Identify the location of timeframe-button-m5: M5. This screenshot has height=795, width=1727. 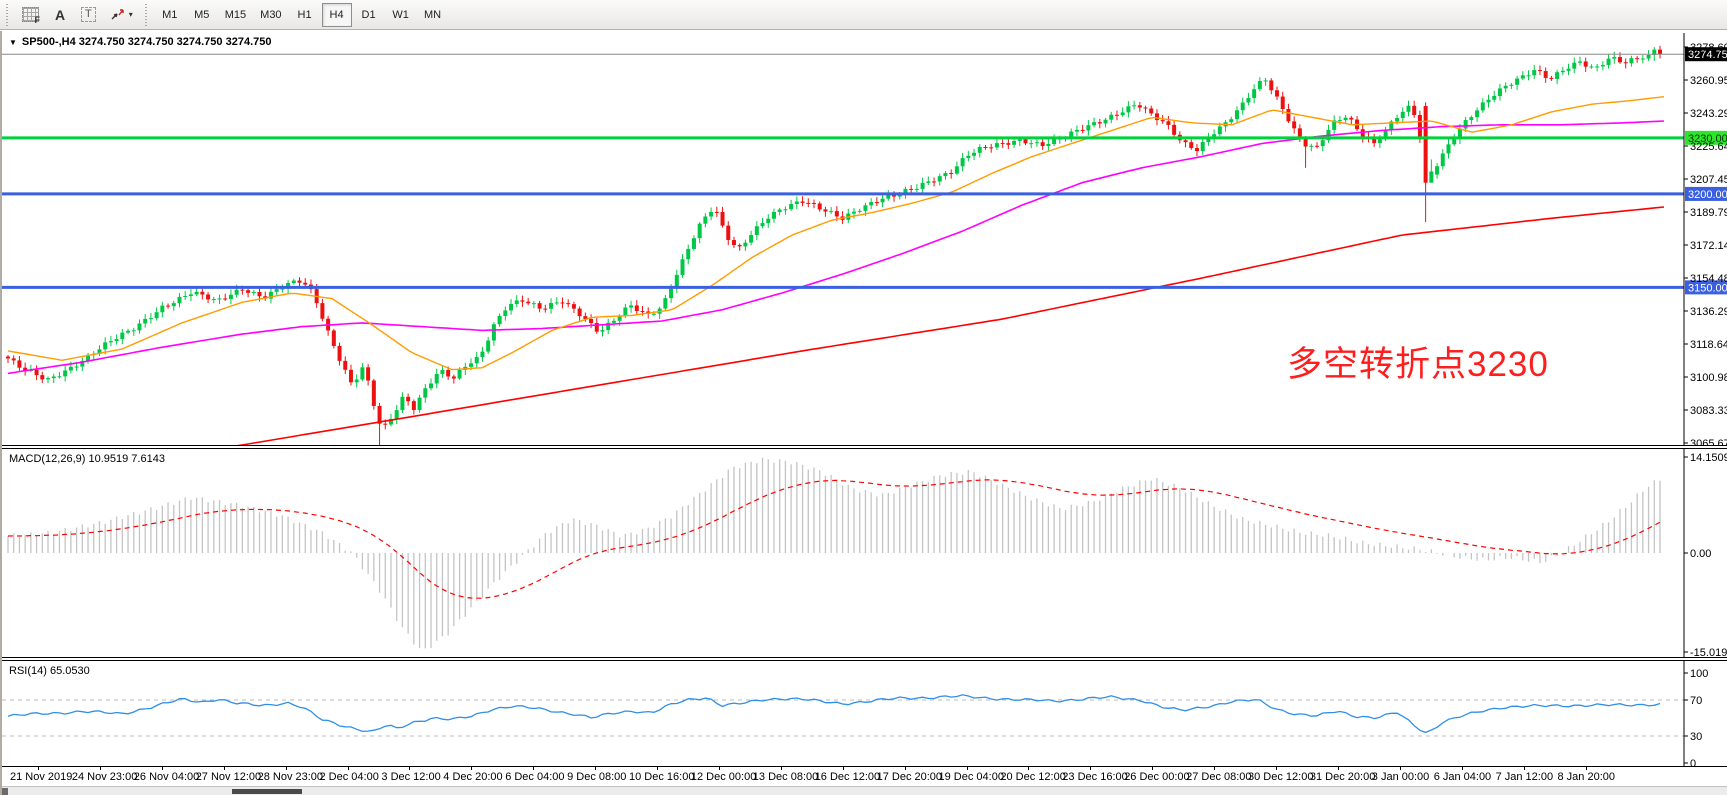
(202, 15).